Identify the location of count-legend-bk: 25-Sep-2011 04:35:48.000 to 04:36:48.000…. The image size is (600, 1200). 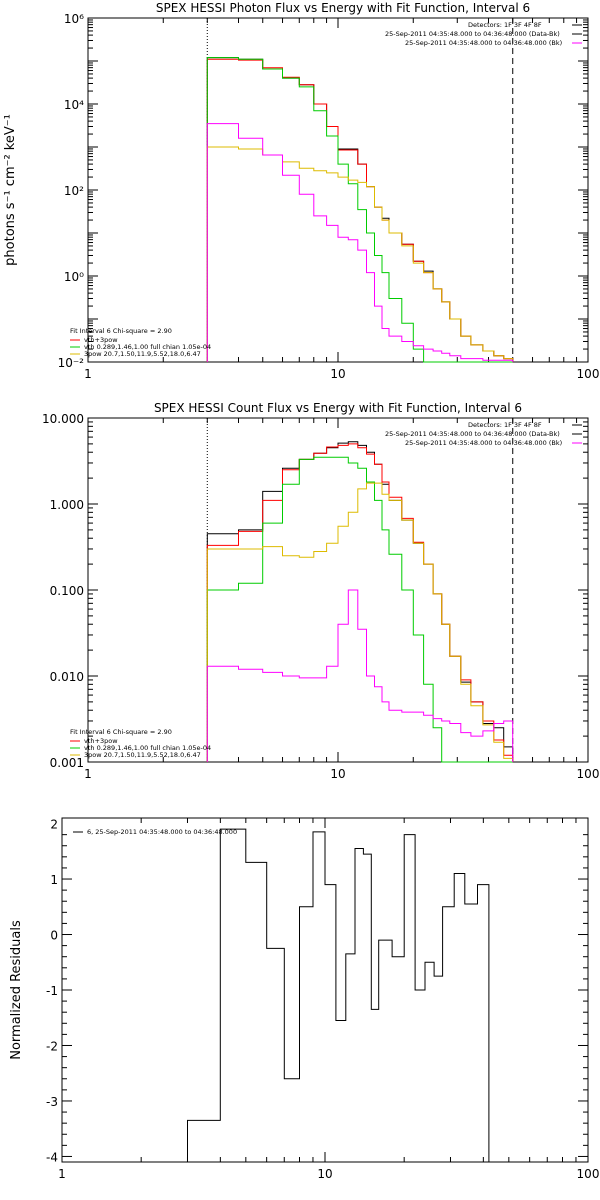
(483, 443).